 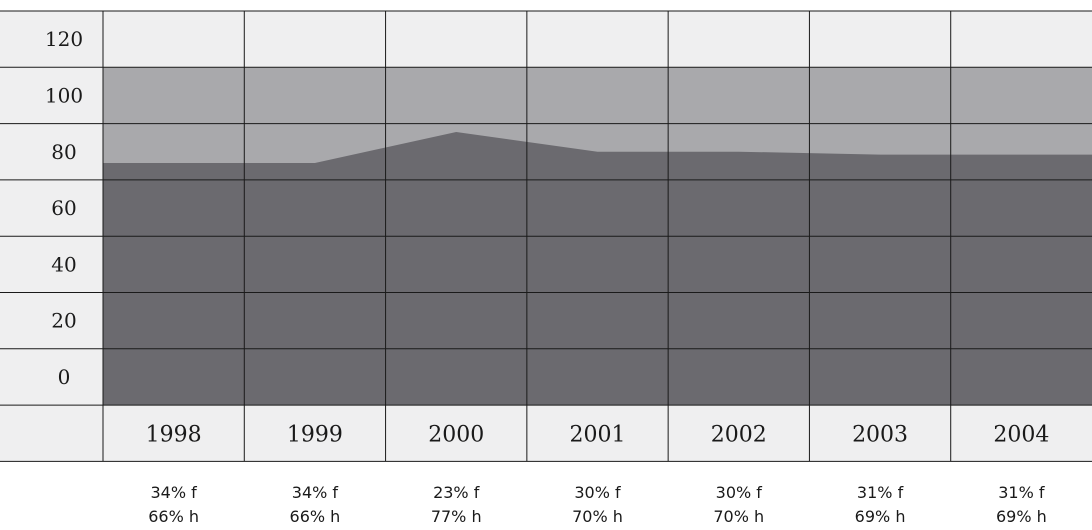 I want to click on annotation-line1: 23% f, so click(x=456, y=492).